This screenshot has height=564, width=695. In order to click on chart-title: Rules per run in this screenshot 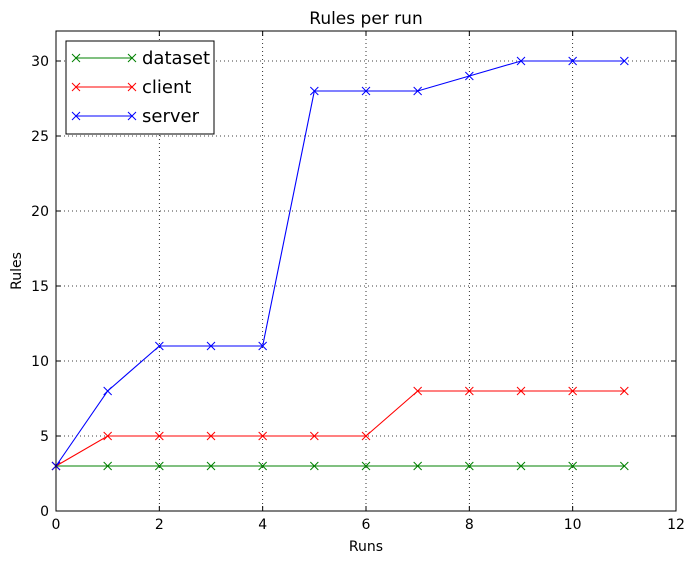, I will do `click(365, 19)`.